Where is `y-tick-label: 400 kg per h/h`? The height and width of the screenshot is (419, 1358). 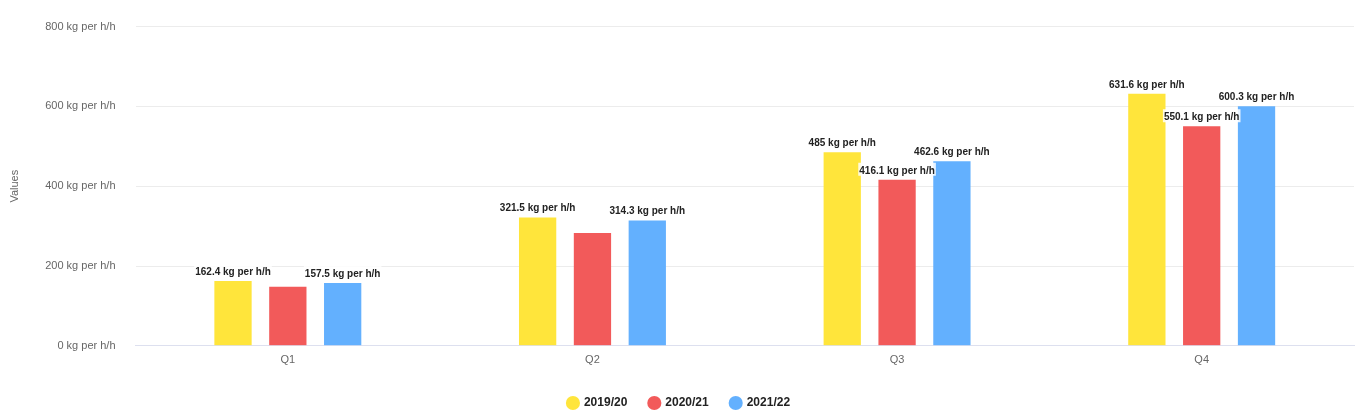 y-tick-label: 400 kg per h/h is located at coordinates (80, 185).